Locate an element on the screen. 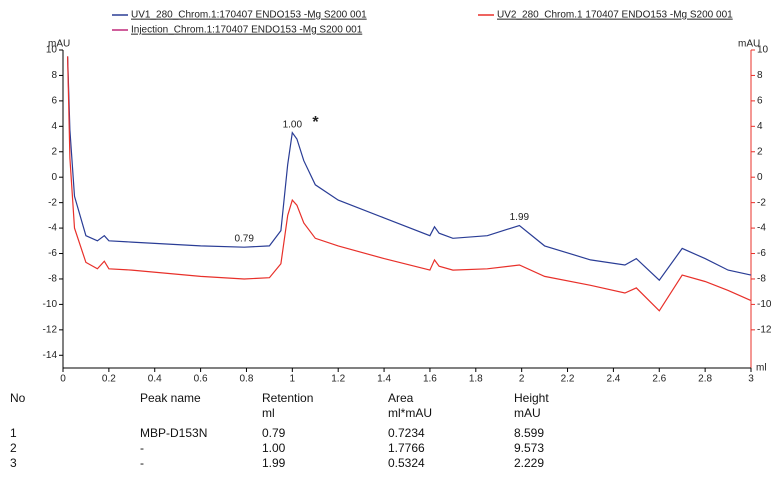 The width and height of the screenshot is (779, 487). x-tick-label: 1 is located at coordinates (293, 379).